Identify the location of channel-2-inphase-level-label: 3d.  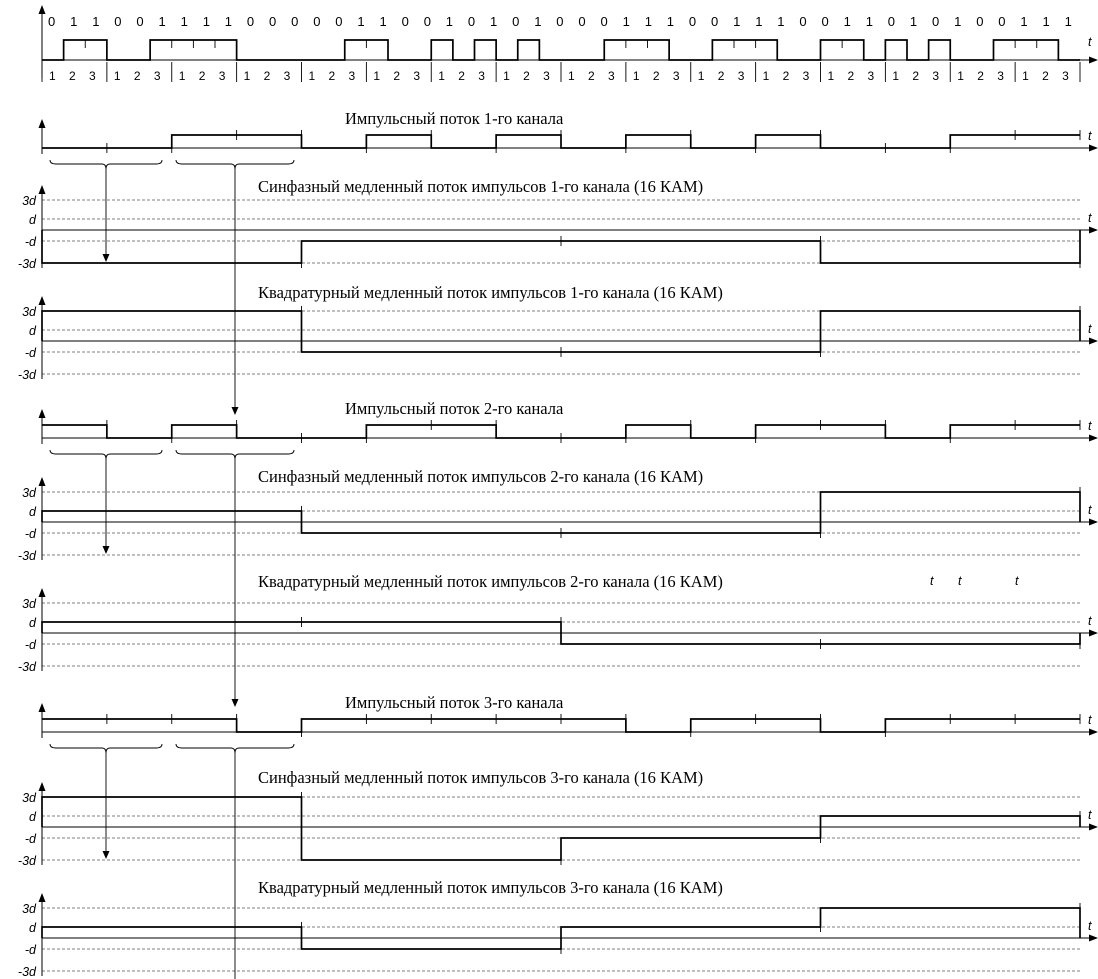
(29, 493).